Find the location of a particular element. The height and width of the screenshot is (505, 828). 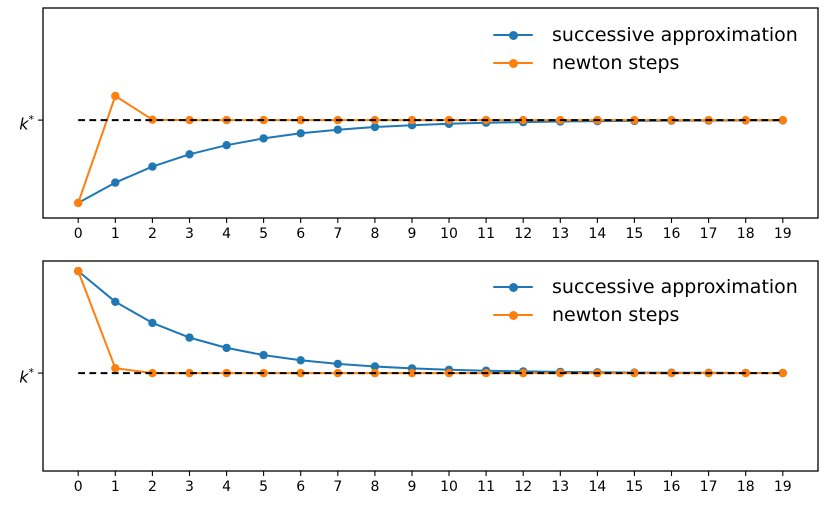

legend-top: successive approximation newton steps is located at coordinates (645, 49).